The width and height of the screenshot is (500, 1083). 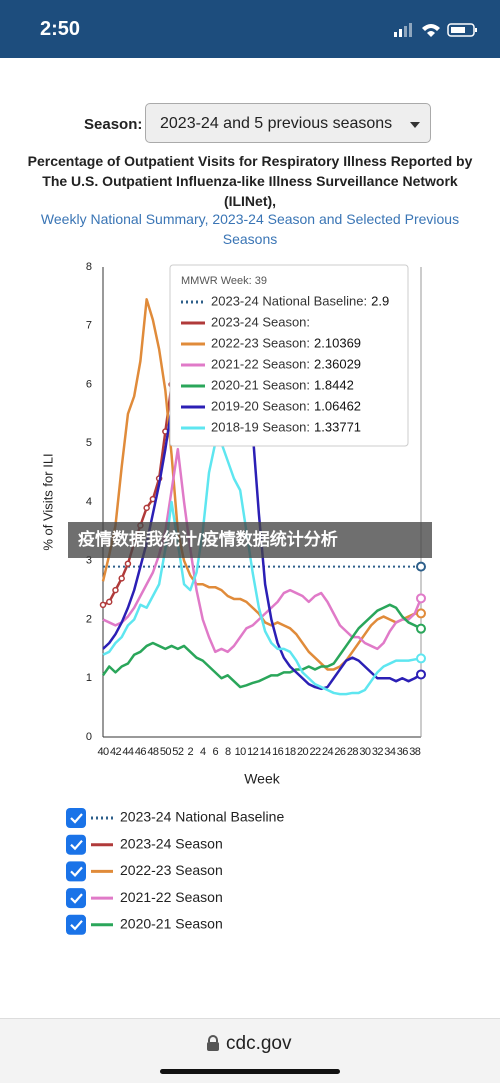 I want to click on y-axis-label: % of Visits for ILI, so click(x=47, y=501).